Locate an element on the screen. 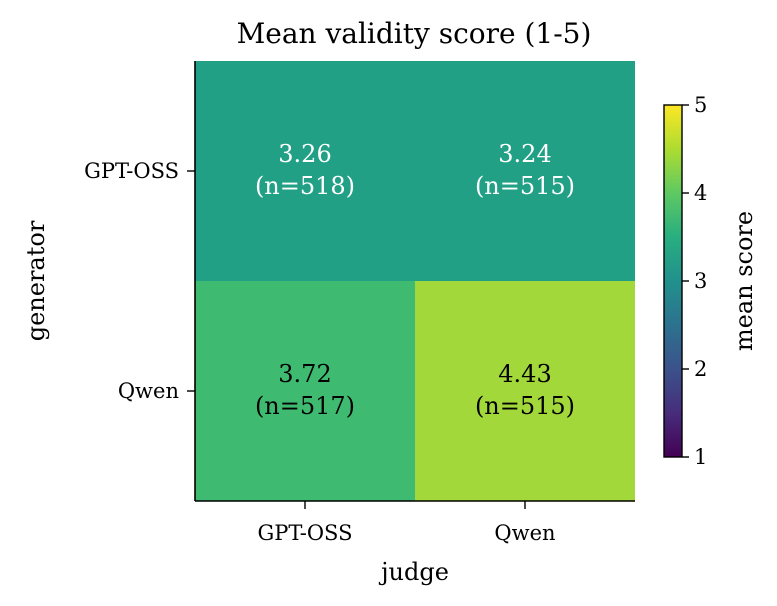  colorbar-tick-label: 2 is located at coordinates (700, 369).